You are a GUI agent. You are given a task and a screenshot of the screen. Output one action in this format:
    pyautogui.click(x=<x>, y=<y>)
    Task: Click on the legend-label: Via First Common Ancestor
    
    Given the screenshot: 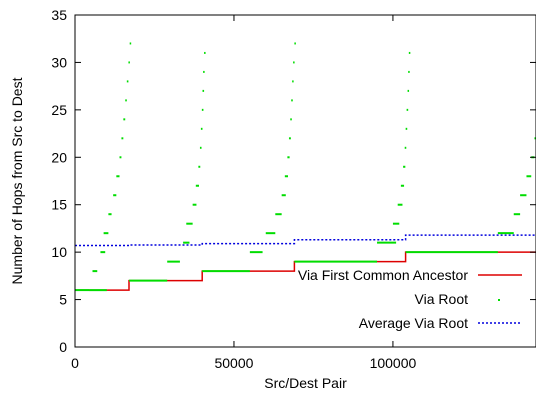 What is the action you would take?
    pyautogui.click(x=383, y=275)
    